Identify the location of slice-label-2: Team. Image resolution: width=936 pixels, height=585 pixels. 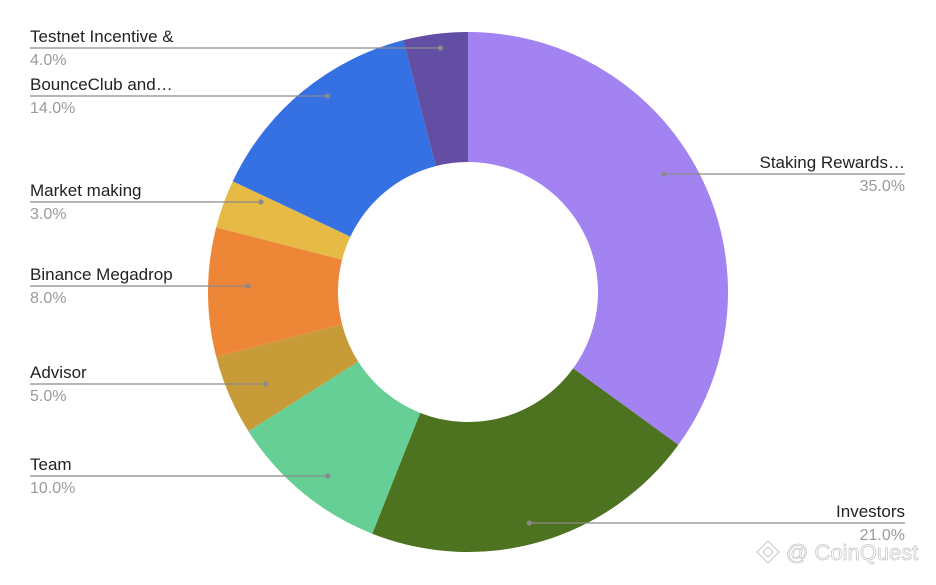
(51, 464).